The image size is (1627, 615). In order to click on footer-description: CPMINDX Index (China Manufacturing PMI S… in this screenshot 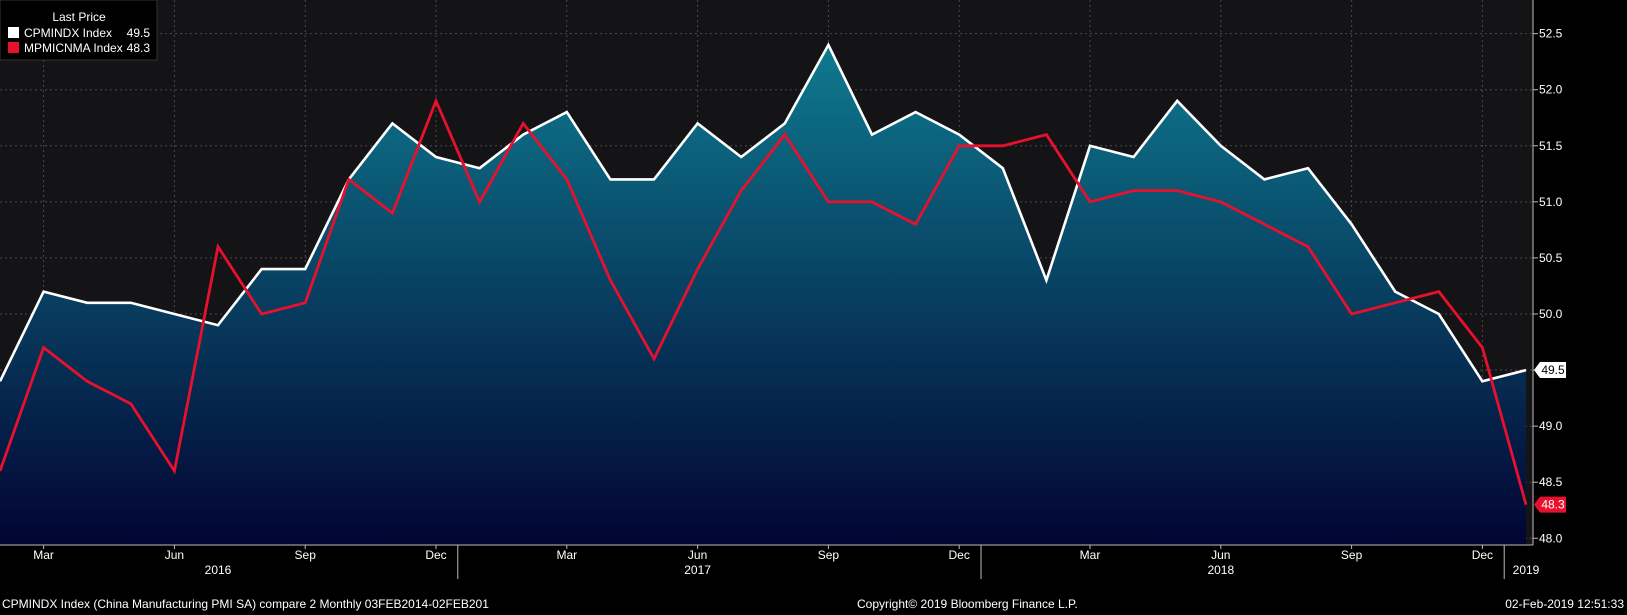, I will do `click(245, 604)`.